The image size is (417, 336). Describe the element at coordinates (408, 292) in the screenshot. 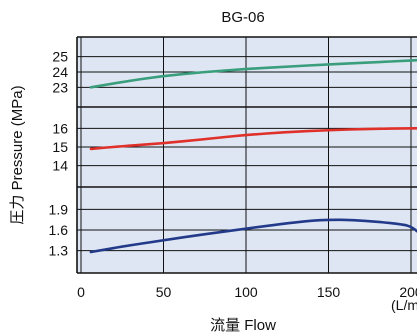

I see `x-tick-label: 200` at that location.